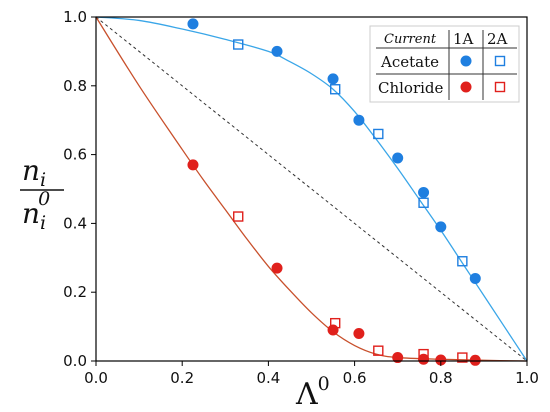 This screenshot has height=412, width=550. What do you see at coordinates (409, 62) in the screenshot?
I see `legend-row-acetate: Acetate` at bounding box center [409, 62].